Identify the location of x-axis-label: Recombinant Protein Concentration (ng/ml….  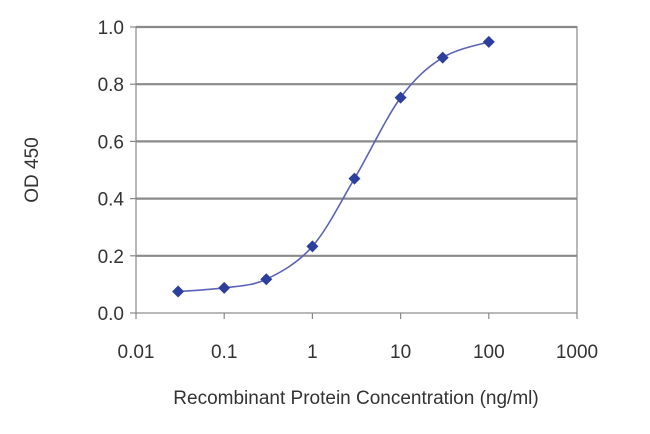
(355, 398).